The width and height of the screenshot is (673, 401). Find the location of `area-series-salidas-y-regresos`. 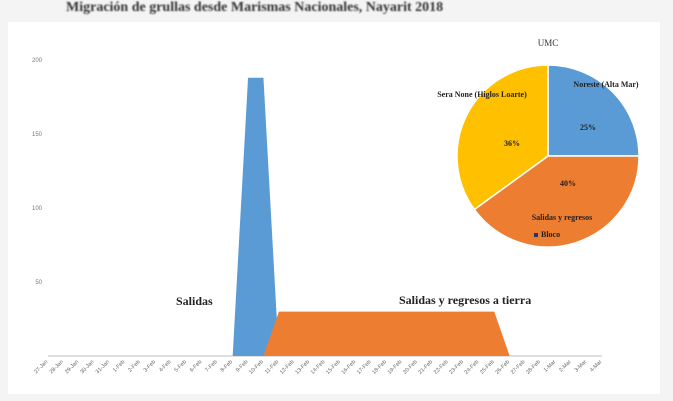

area-series-salidas-y-regresos is located at coordinates (325, 333).